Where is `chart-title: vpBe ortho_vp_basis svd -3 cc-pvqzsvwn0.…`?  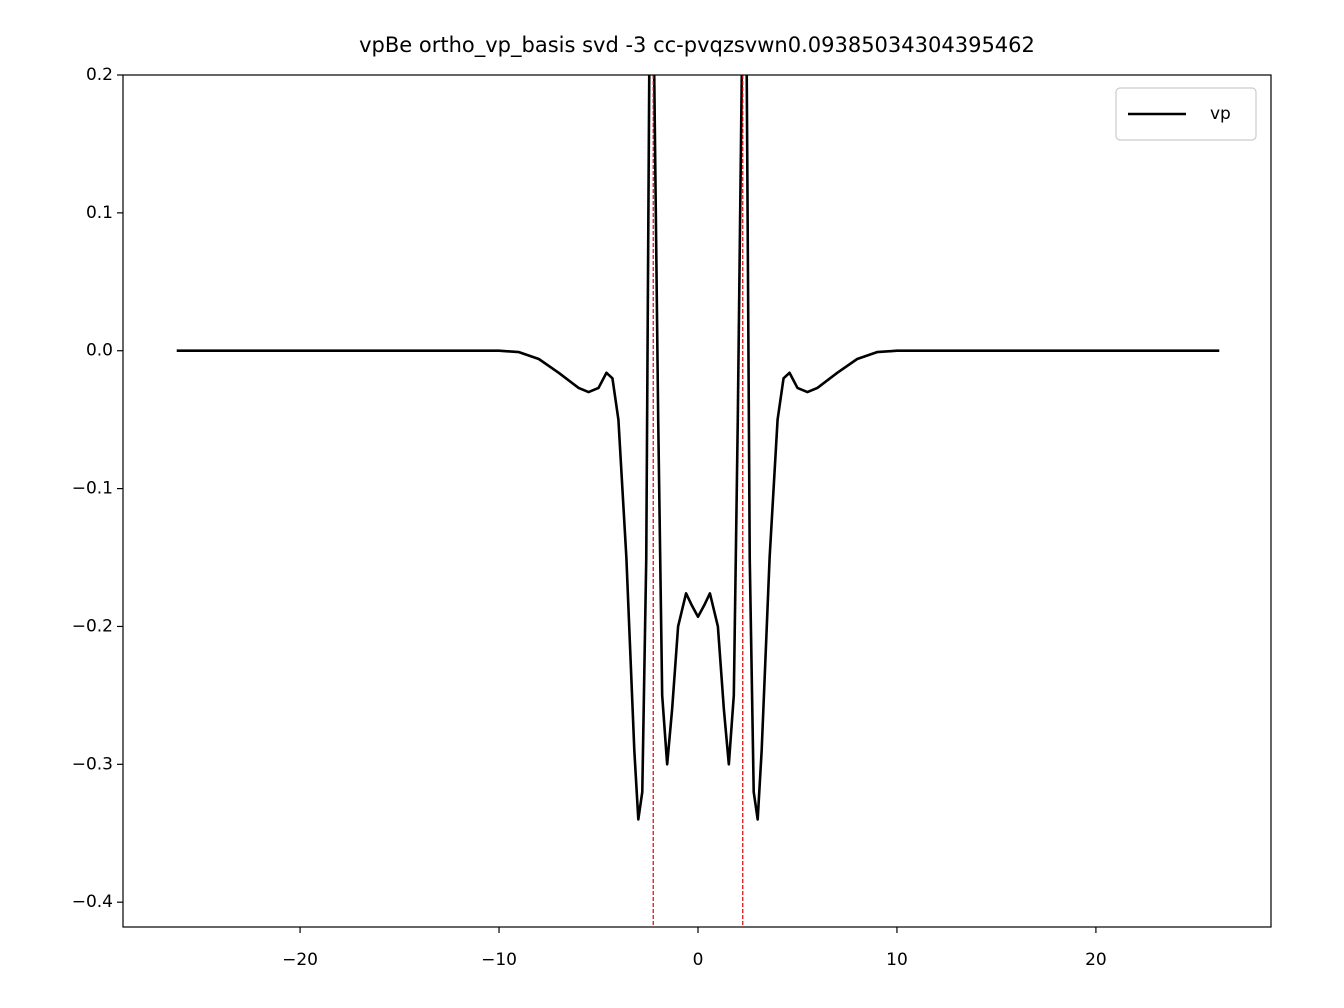 chart-title: vpBe ortho_vp_basis svd -3 cc-pvqzsvwn0.… is located at coordinates (697, 45).